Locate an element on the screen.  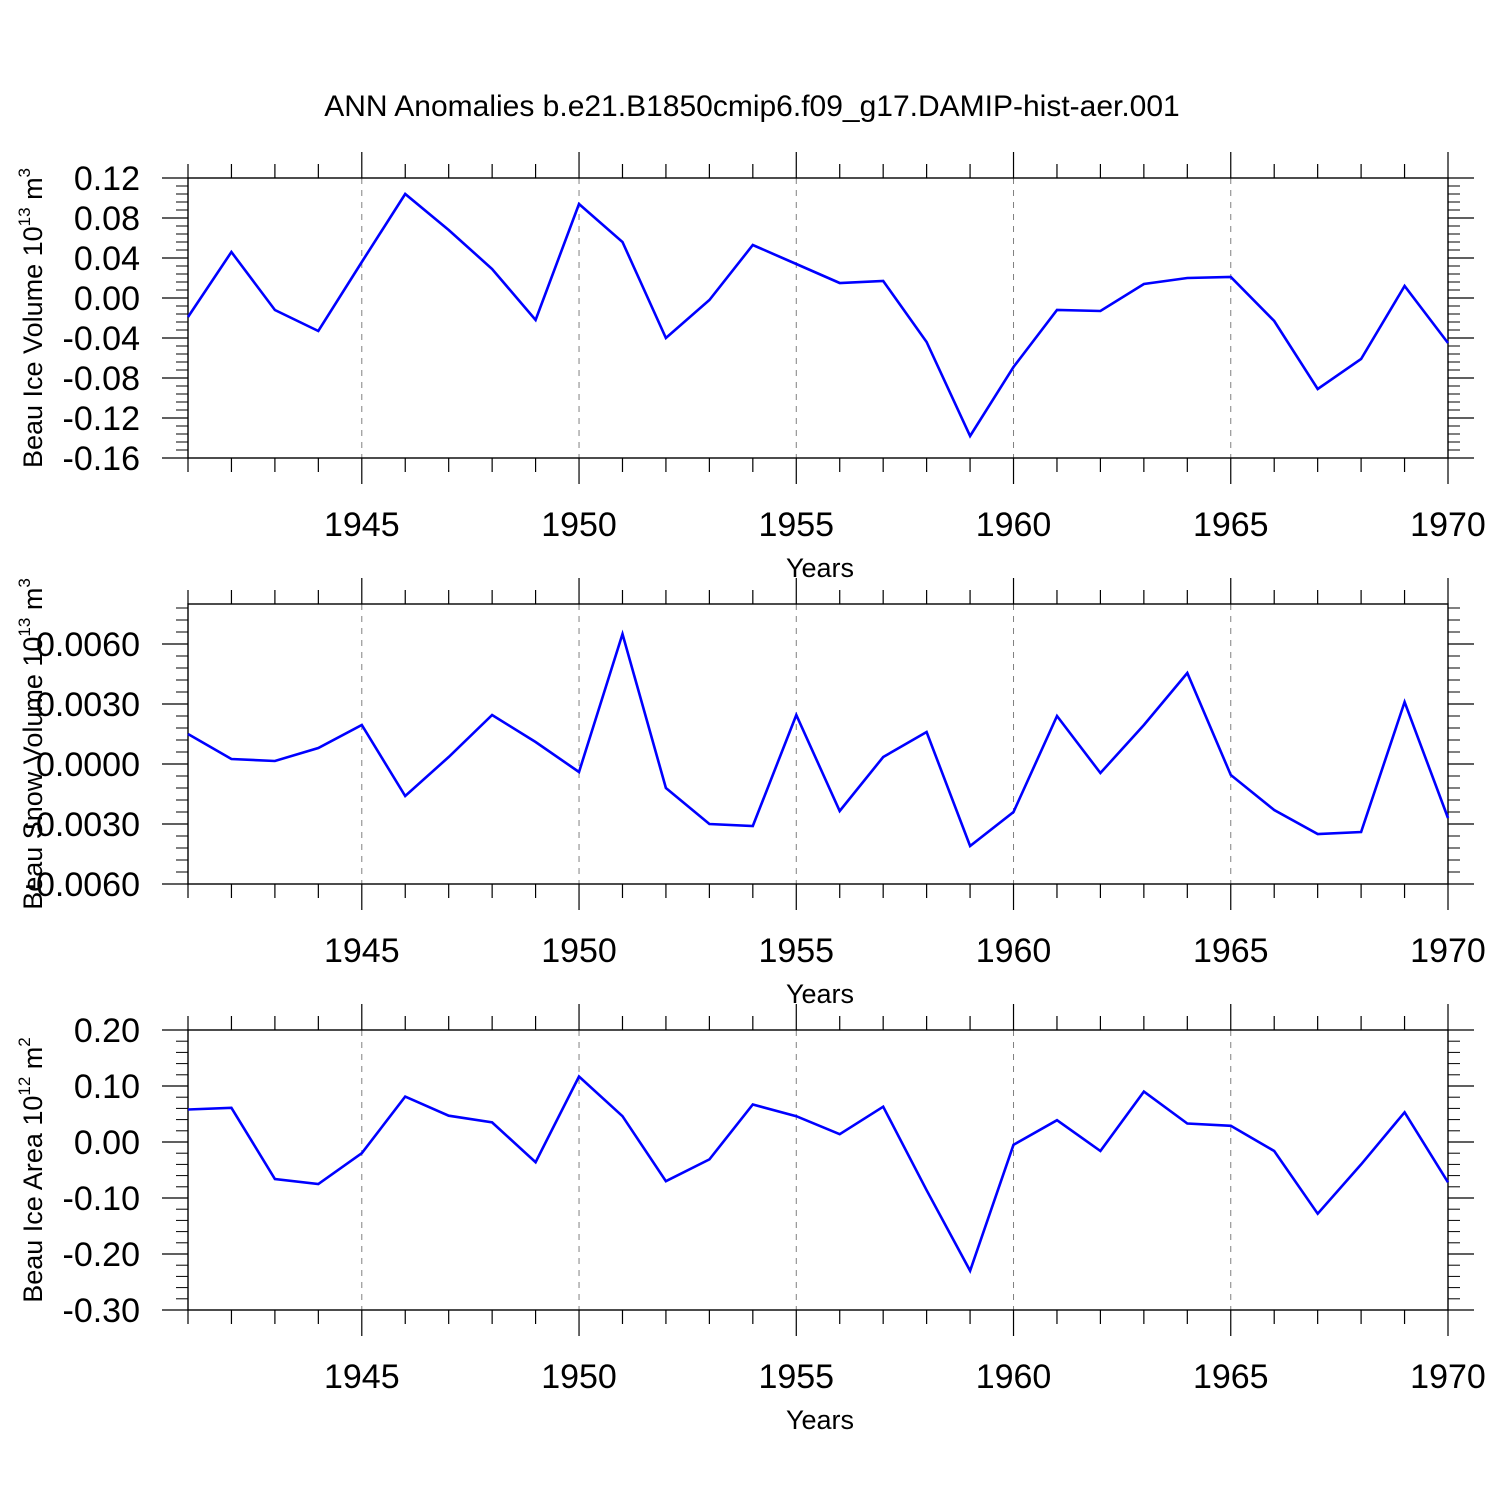
y-tick-label: -0.12 is located at coordinates (102, 419).